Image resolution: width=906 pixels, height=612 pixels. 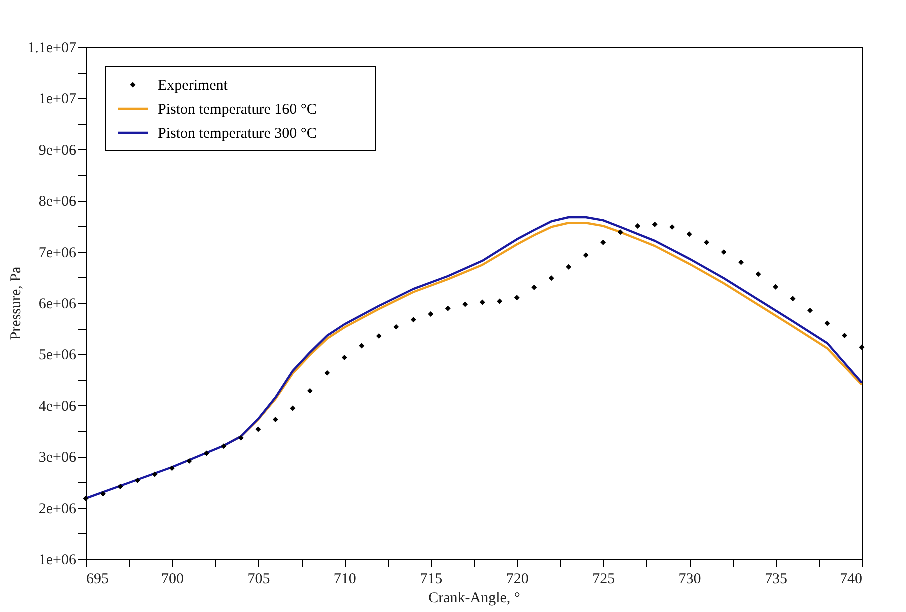 What do you see at coordinates (690, 580) in the screenshot?
I see `x-tick-label: 730` at bounding box center [690, 580].